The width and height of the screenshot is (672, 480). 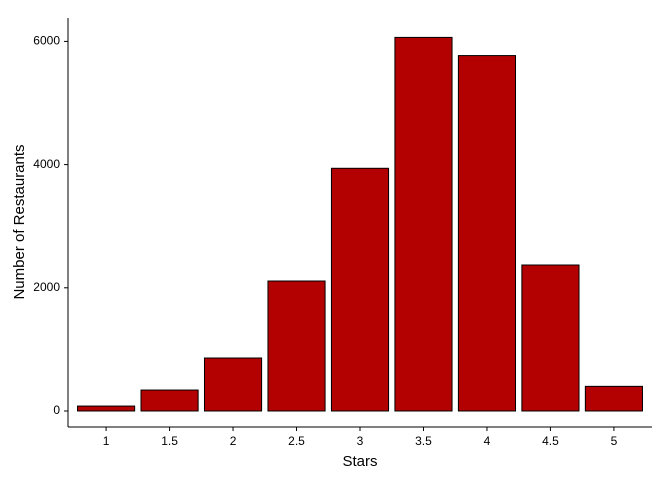 What do you see at coordinates (169, 441) in the screenshot?
I see `x-tick-label: 1.5` at bounding box center [169, 441].